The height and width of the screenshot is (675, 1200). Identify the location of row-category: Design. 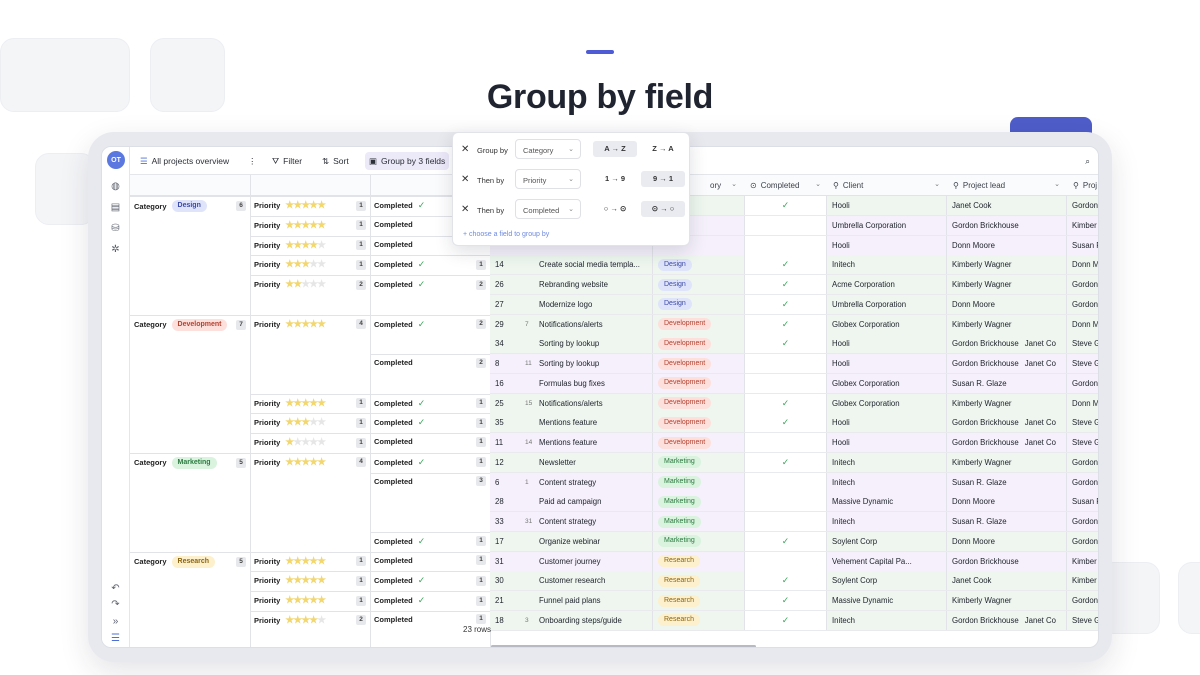
(697, 265).